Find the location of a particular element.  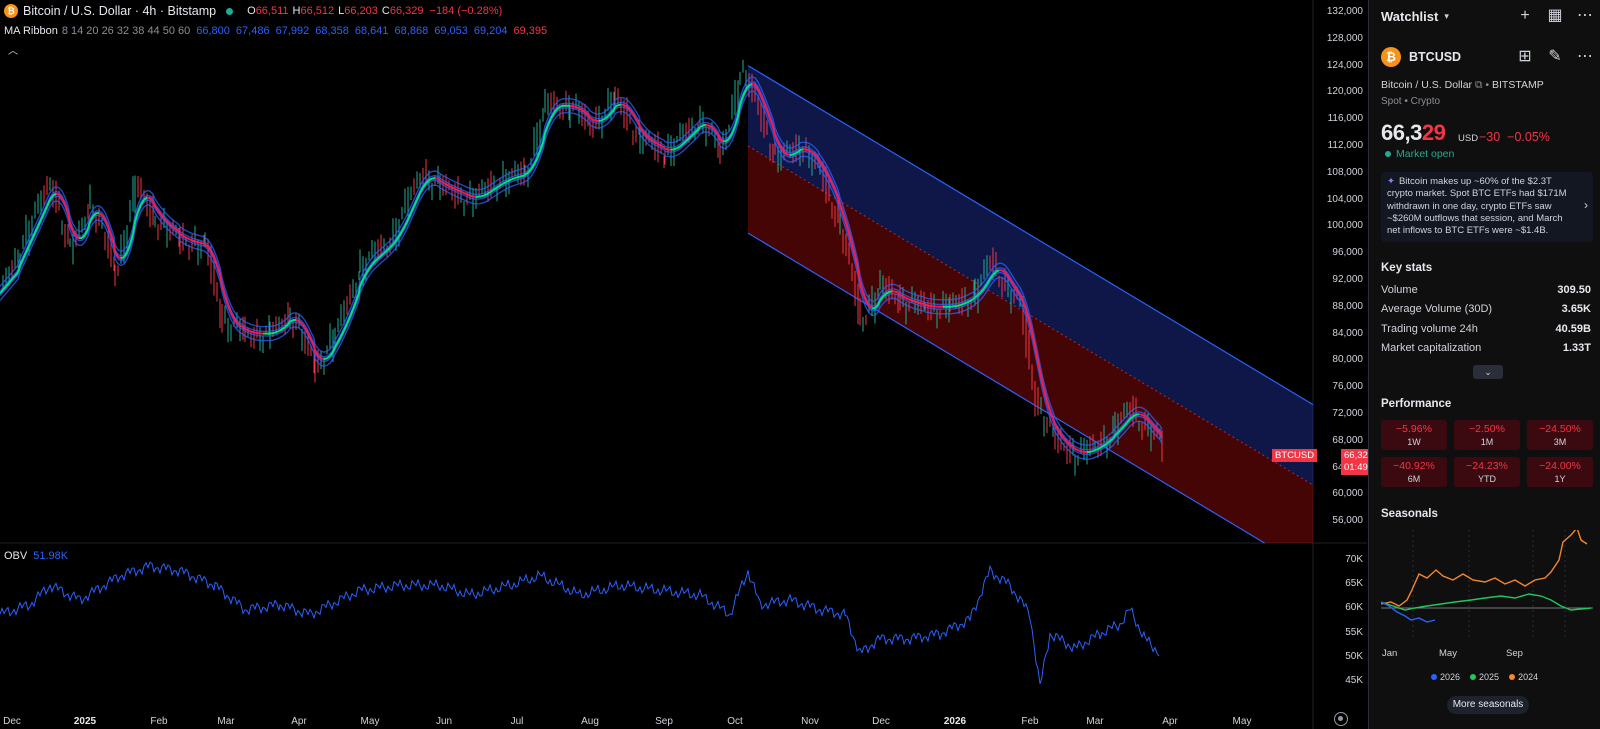

performance-cell: −5.96% 1W is located at coordinates (1414, 435).